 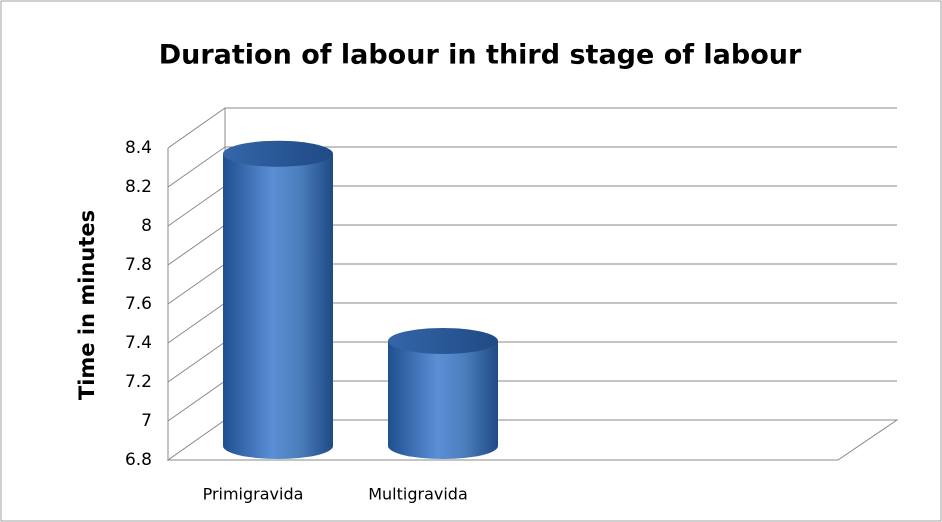 I want to click on y-tick-label: 7.6, so click(x=138, y=304).